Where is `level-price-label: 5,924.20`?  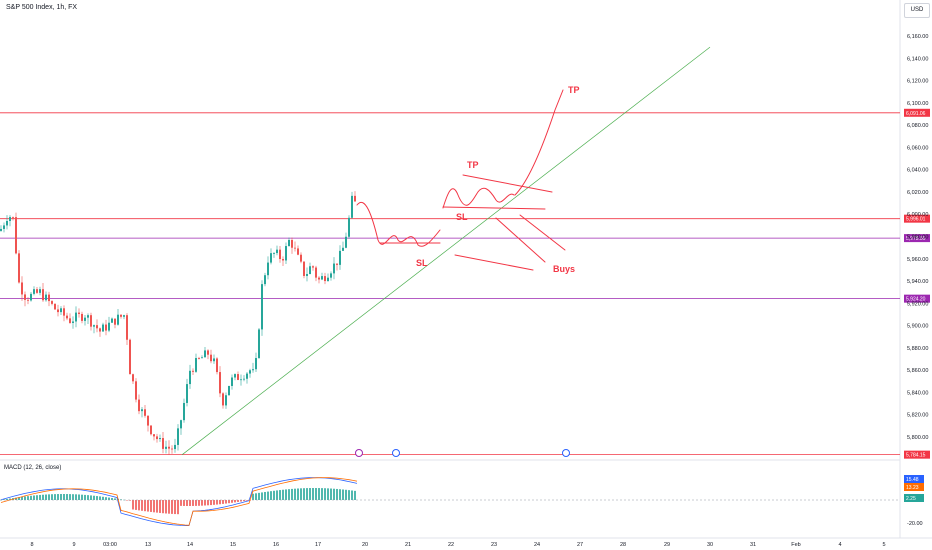
level-price-label: 5,924.20 is located at coordinates (916, 300).